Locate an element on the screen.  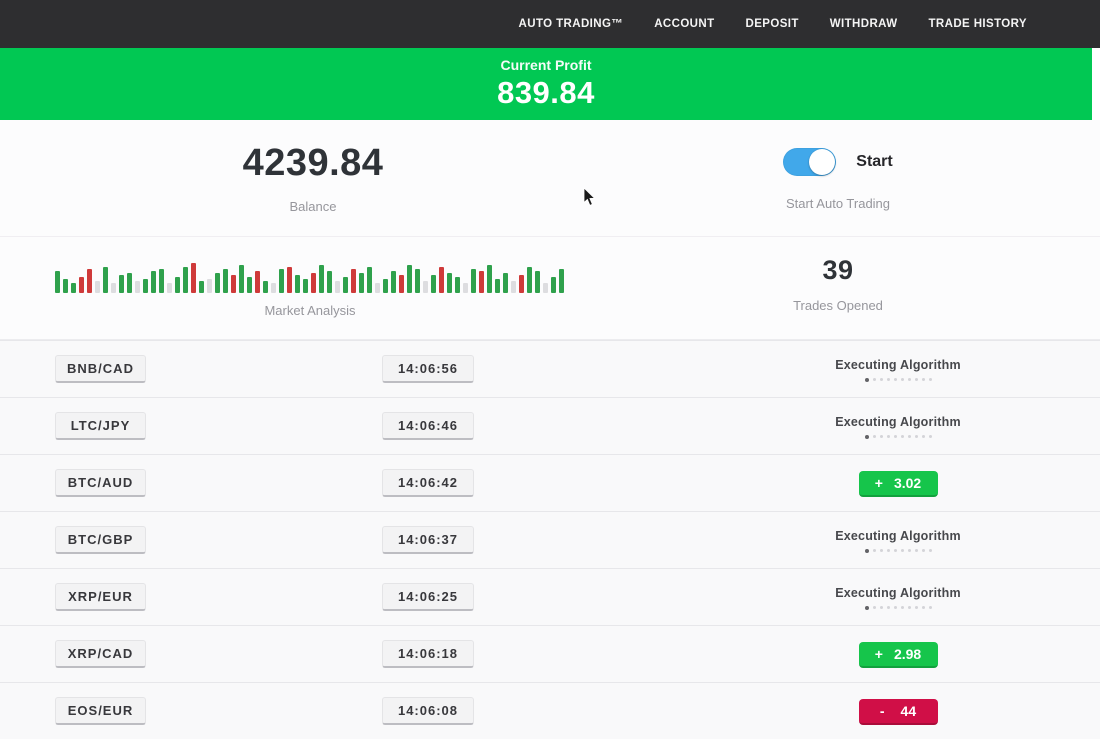
trade-status: + 2.98 is located at coordinates (898, 654).